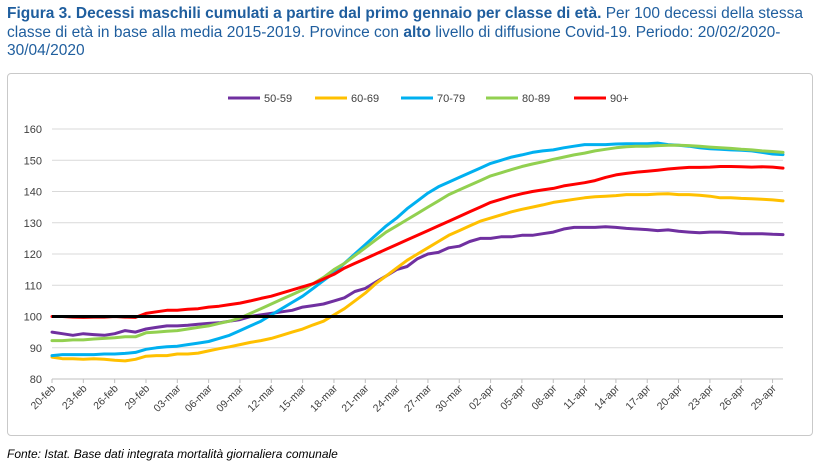 Image resolution: width=819 pixels, height=471 pixels. Describe the element at coordinates (33, 224) in the screenshot. I see `y-tick-label: 130` at that location.